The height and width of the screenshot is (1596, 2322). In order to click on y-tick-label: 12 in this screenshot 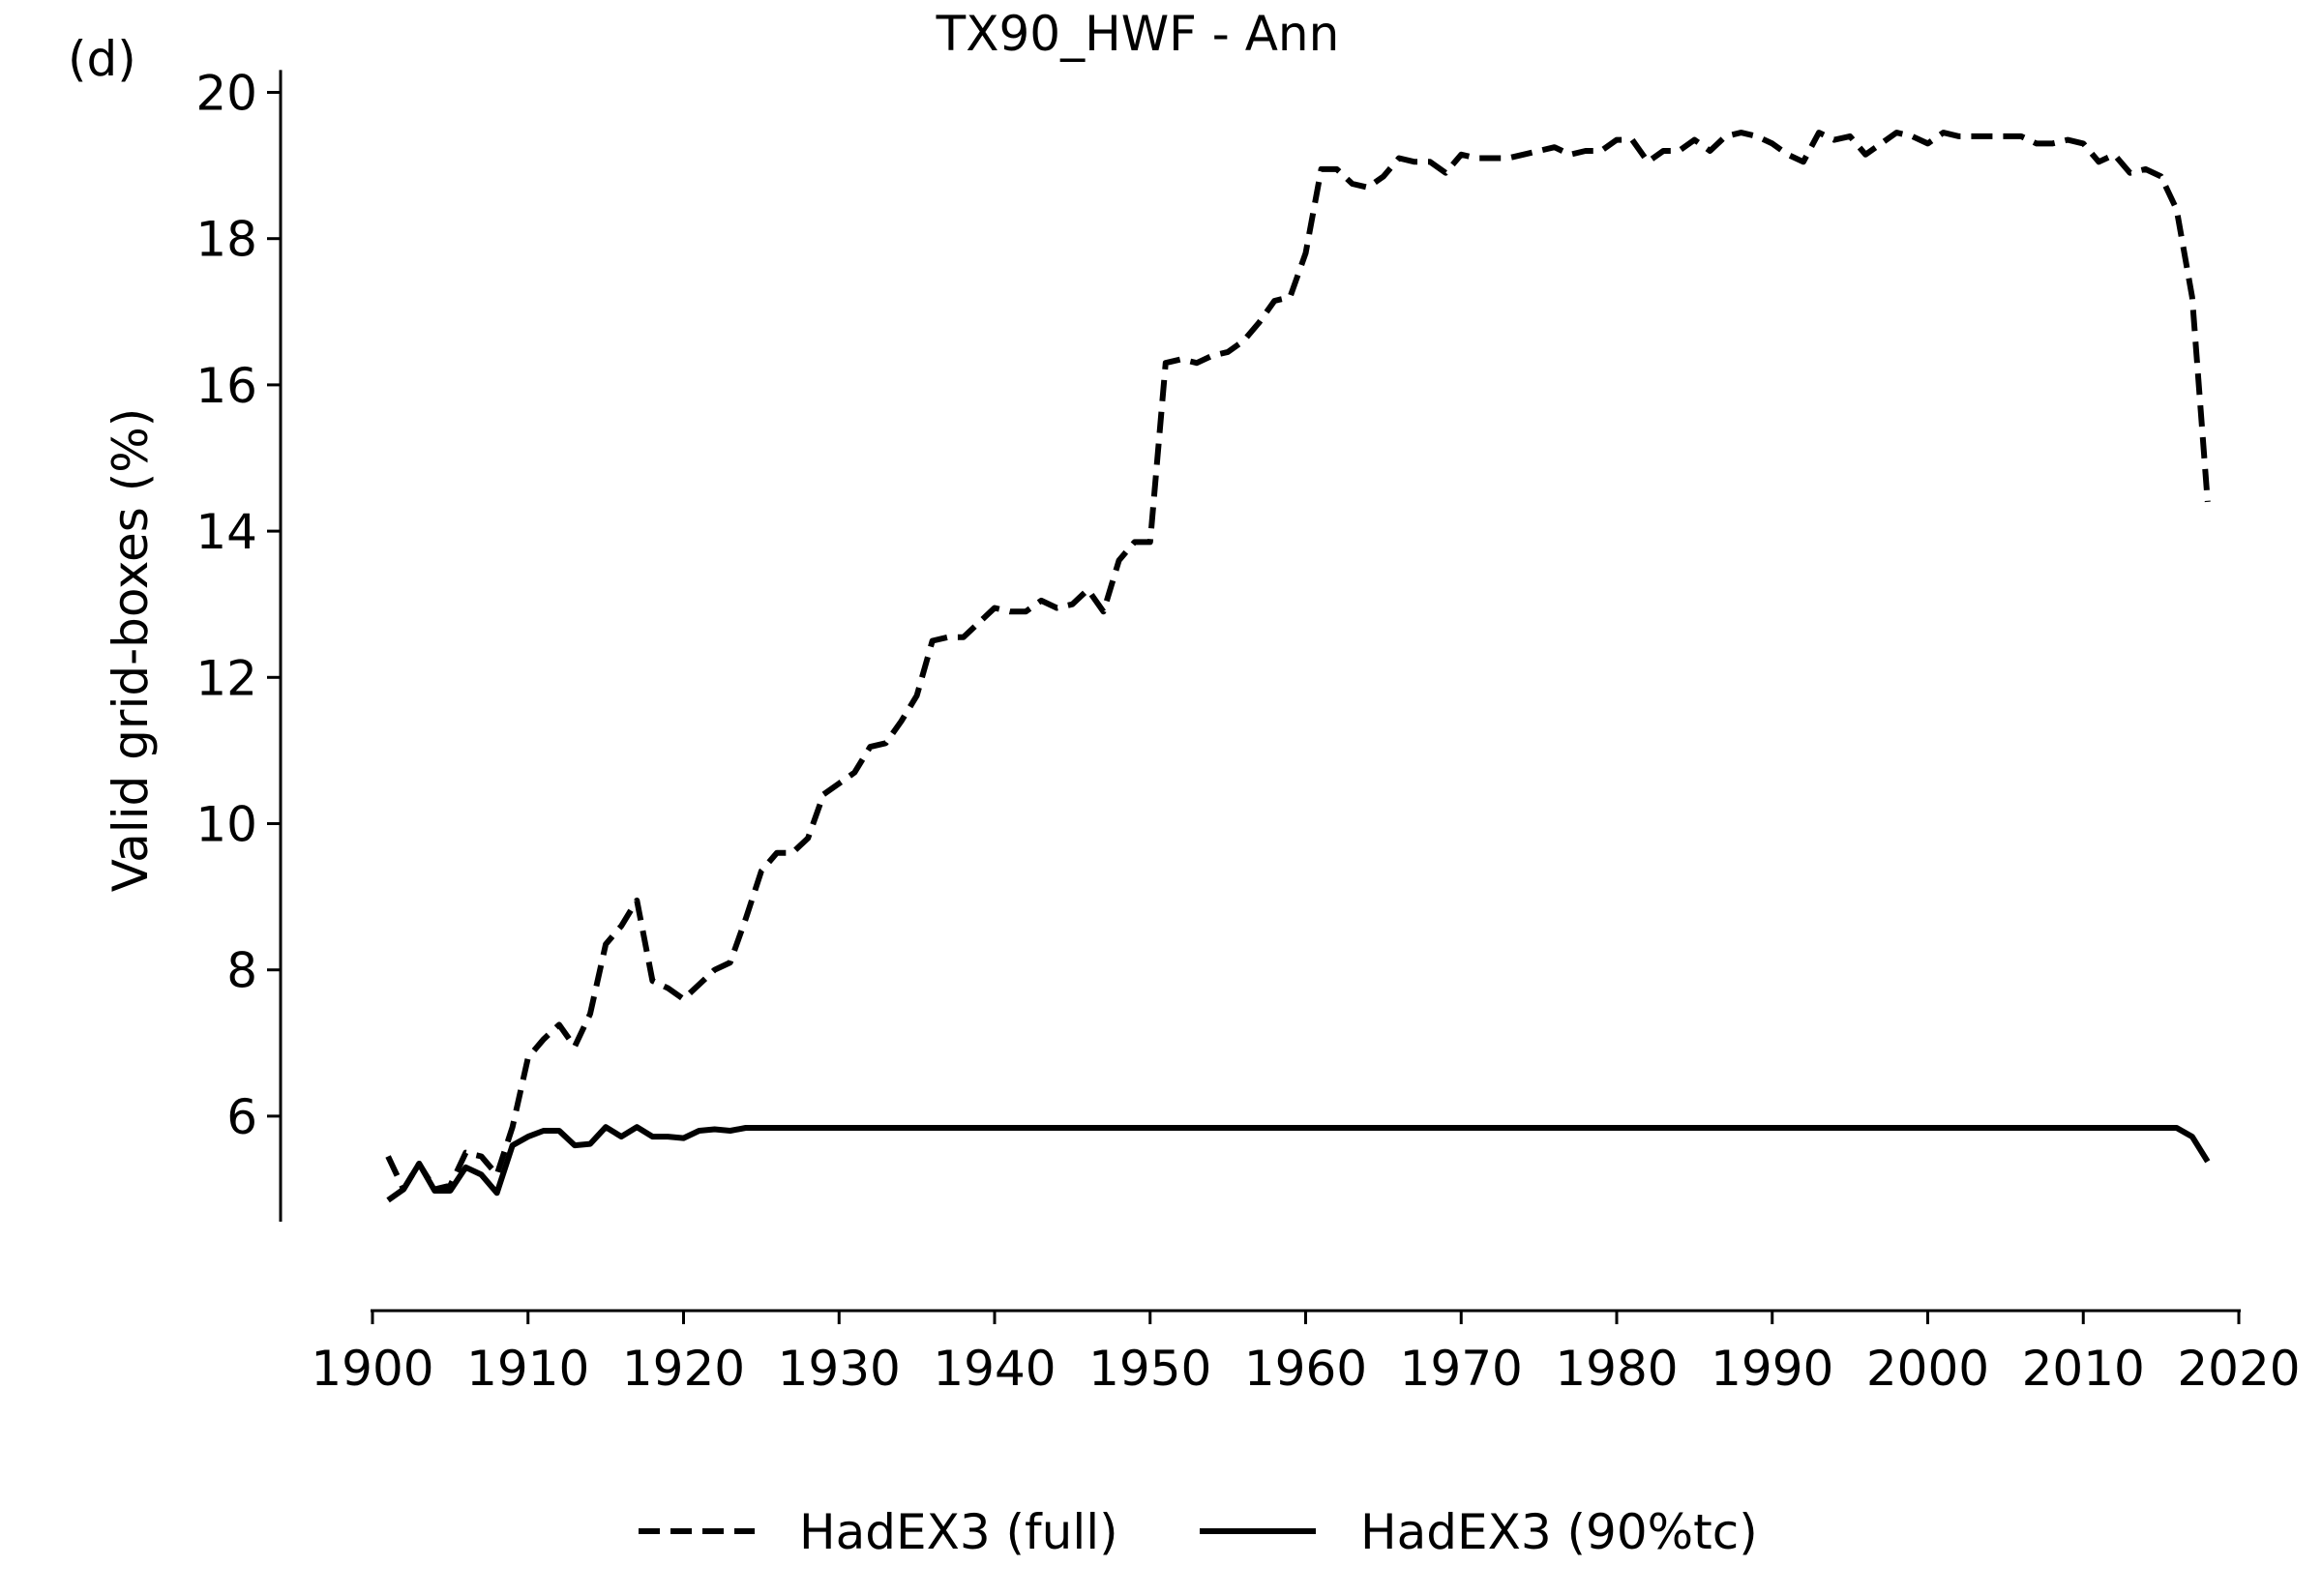, I will do `click(226, 678)`.